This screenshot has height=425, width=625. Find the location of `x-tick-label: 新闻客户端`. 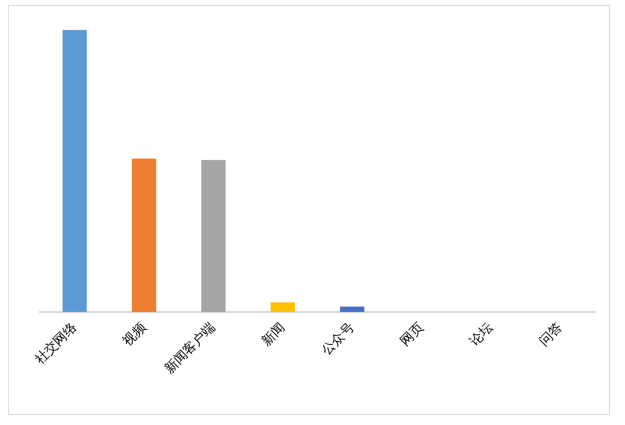

x-tick-label: 新闻客户端 is located at coordinates (190, 348).